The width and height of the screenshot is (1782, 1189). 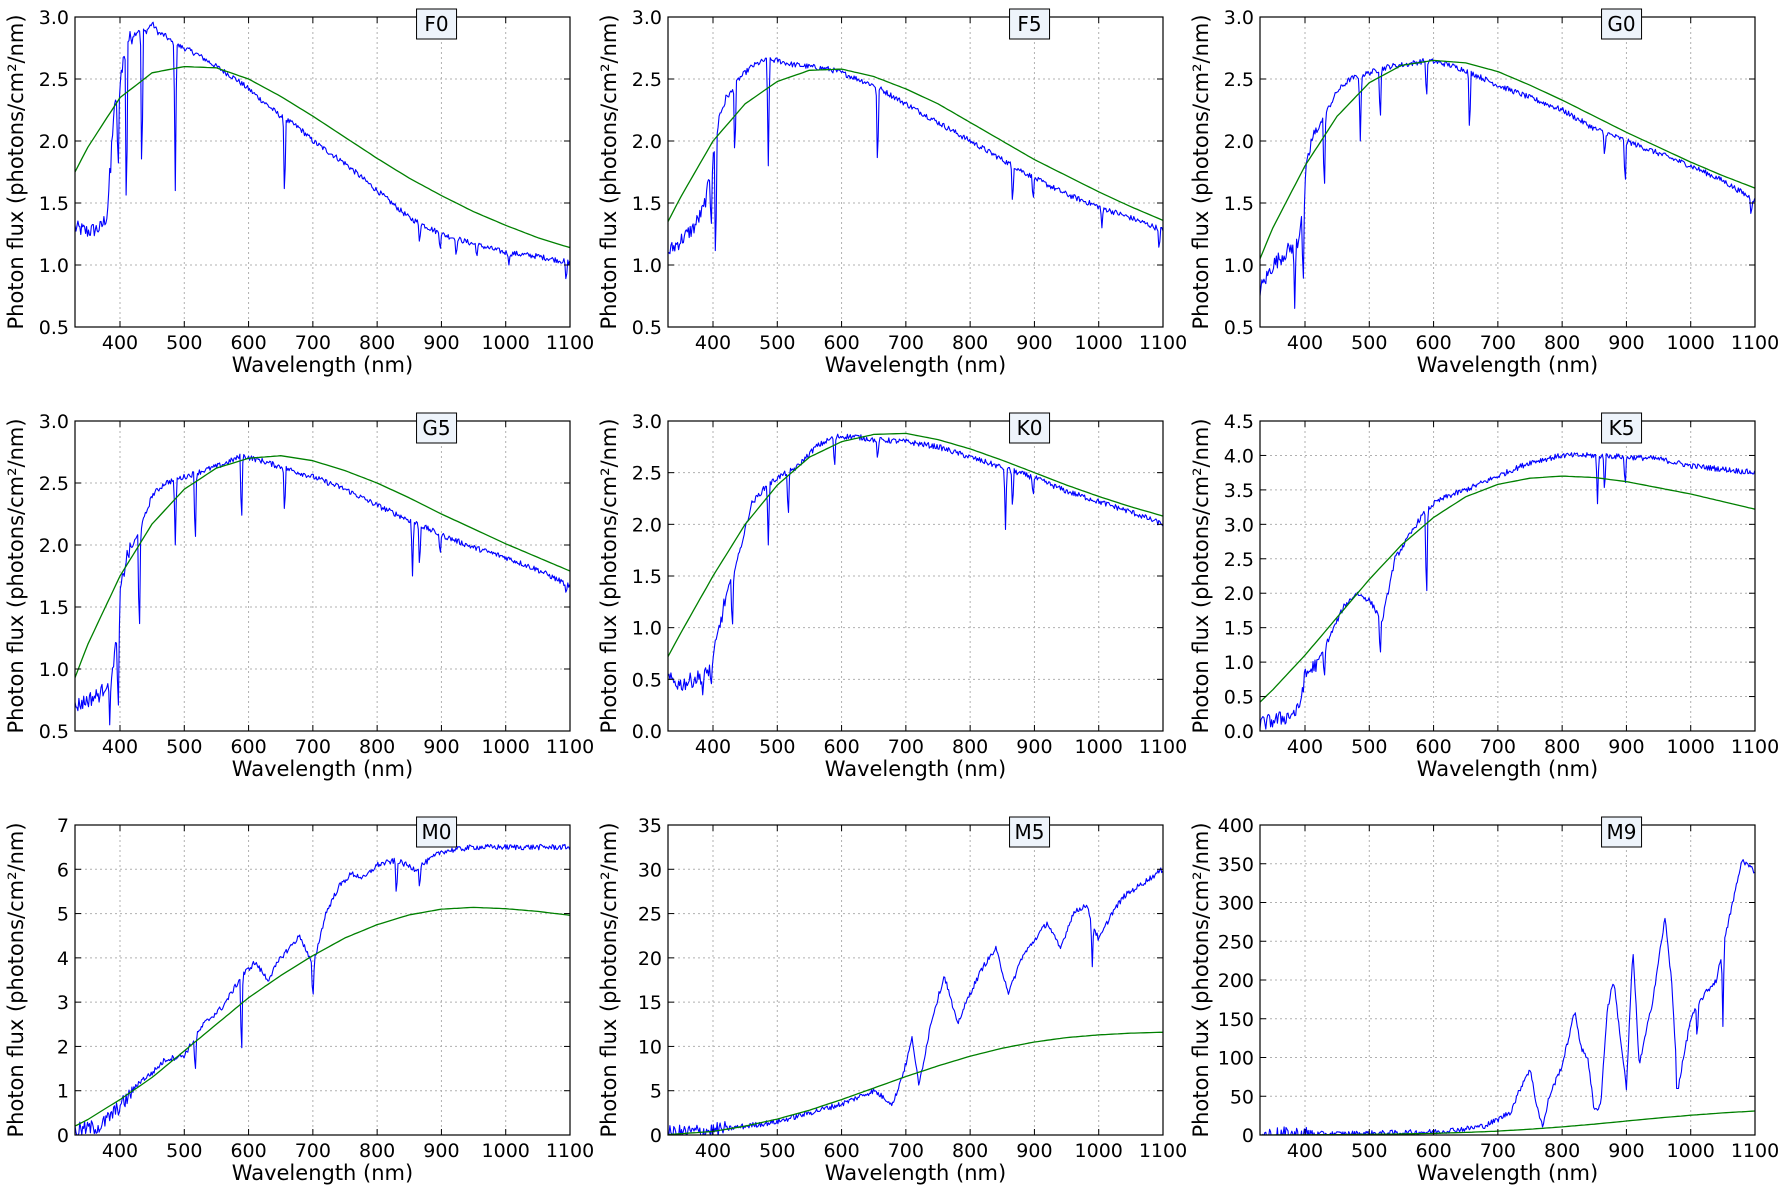 I want to click on y-tick-label: 20, so click(x=650, y=959).